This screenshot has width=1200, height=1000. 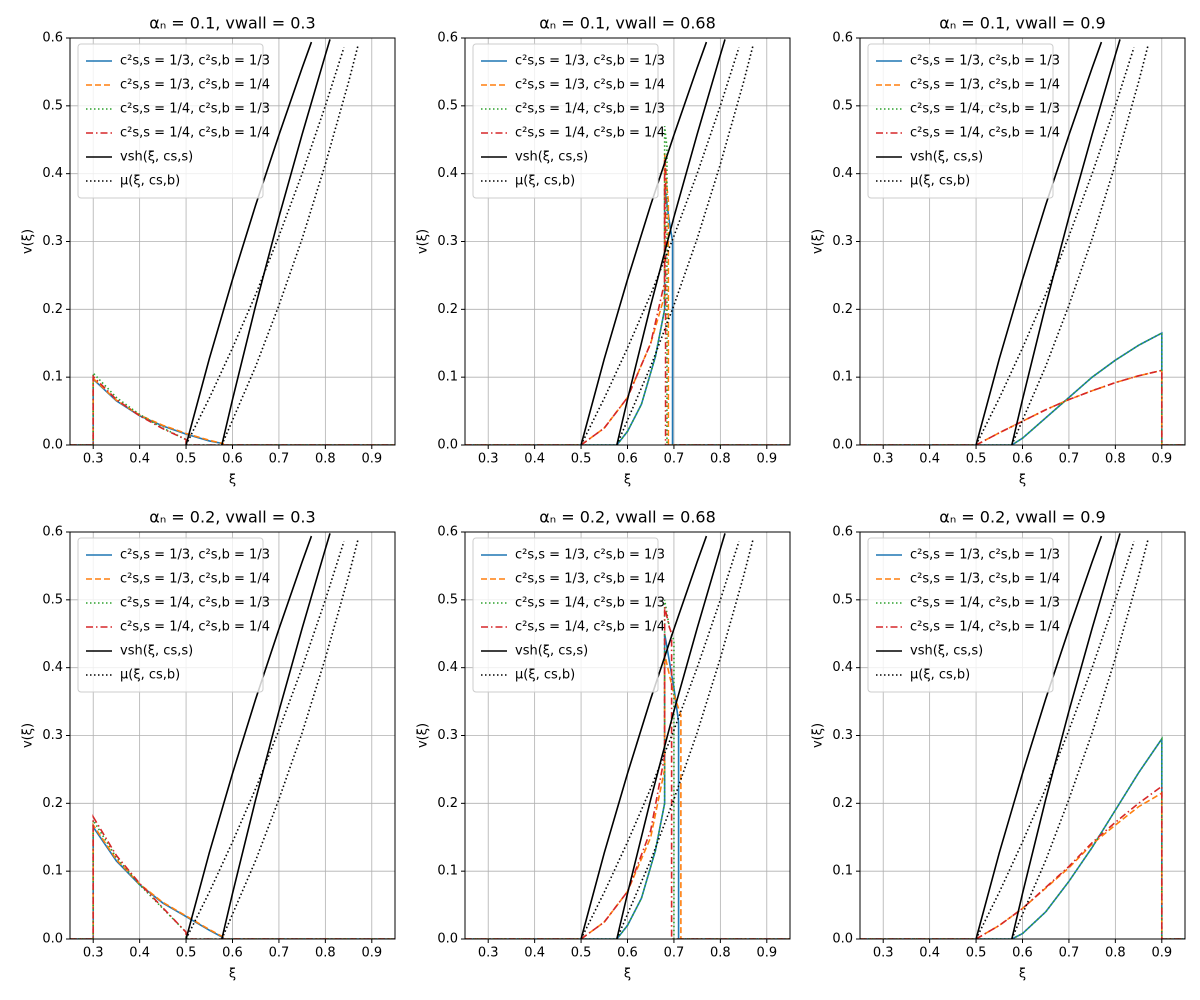 I want to click on chart-title: αₙ = 0.1, vwall = 0.3, so click(x=232, y=23).